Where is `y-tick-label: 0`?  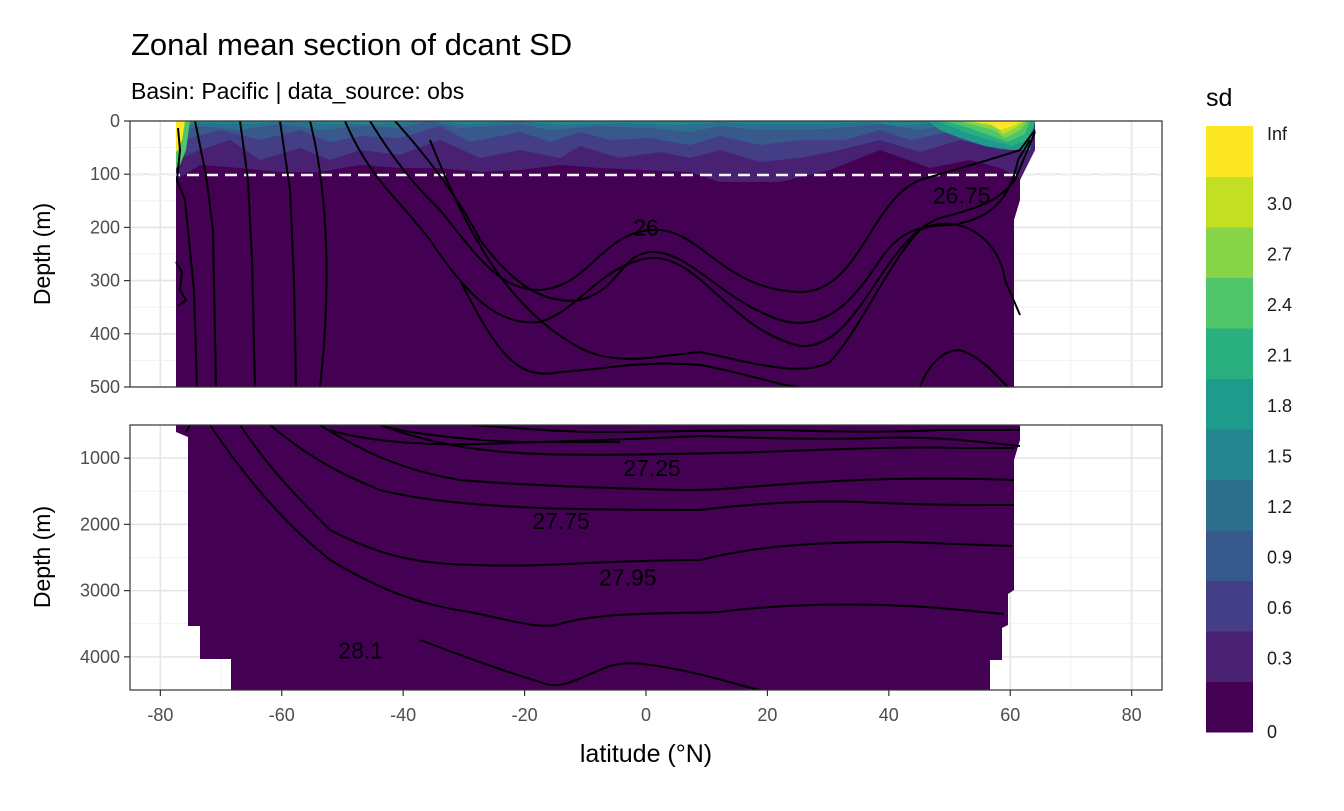
y-tick-label: 0 is located at coordinates (115, 121).